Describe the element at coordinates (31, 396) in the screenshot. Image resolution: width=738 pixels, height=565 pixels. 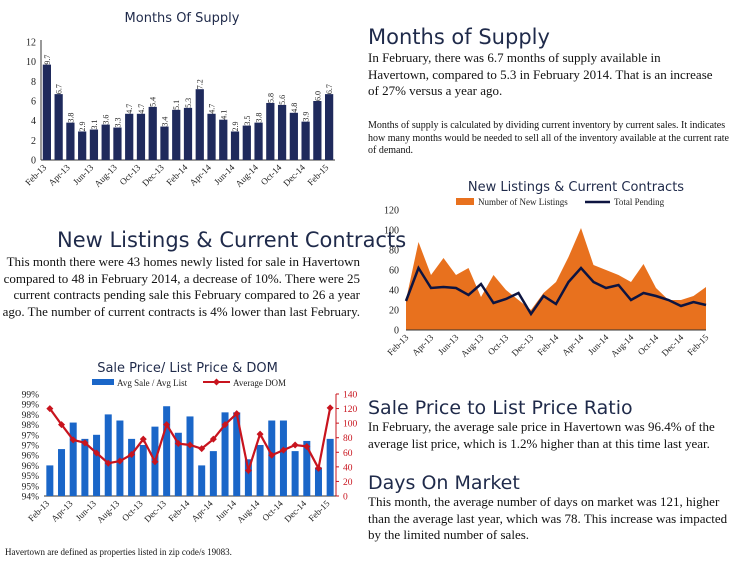
I see `y-left-tick-label: 99%` at that location.